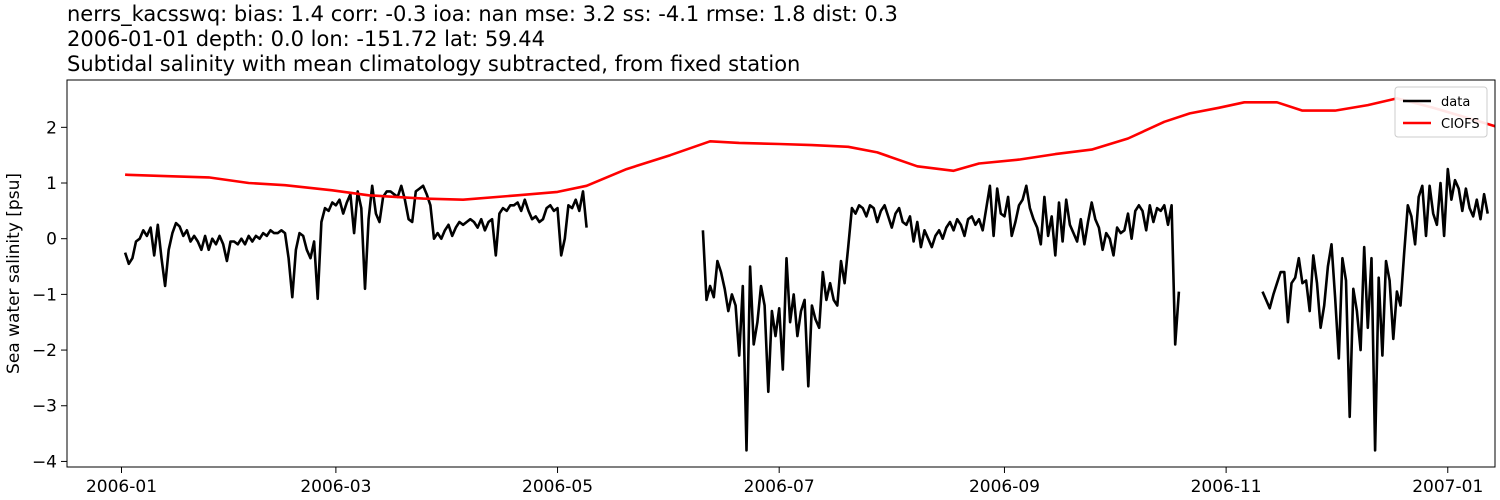 The height and width of the screenshot is (500, 1500). I want to click on y-tick-label: −4, so click(44, 462).